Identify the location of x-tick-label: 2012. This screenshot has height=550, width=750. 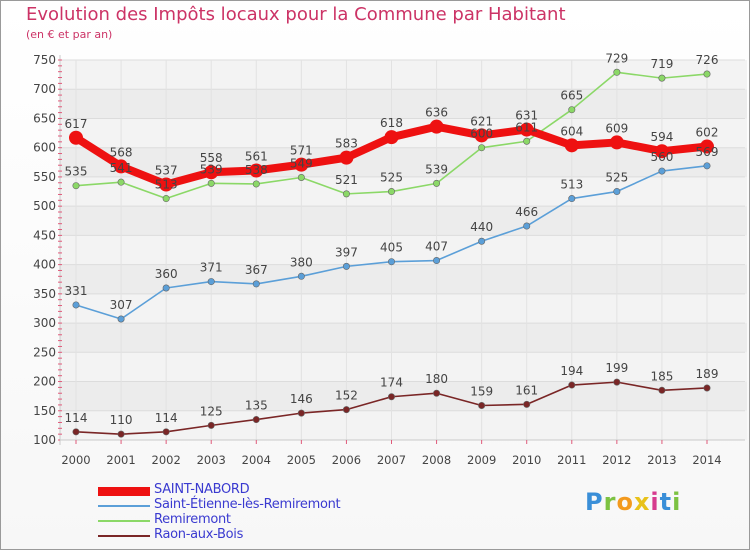
(616, 460).